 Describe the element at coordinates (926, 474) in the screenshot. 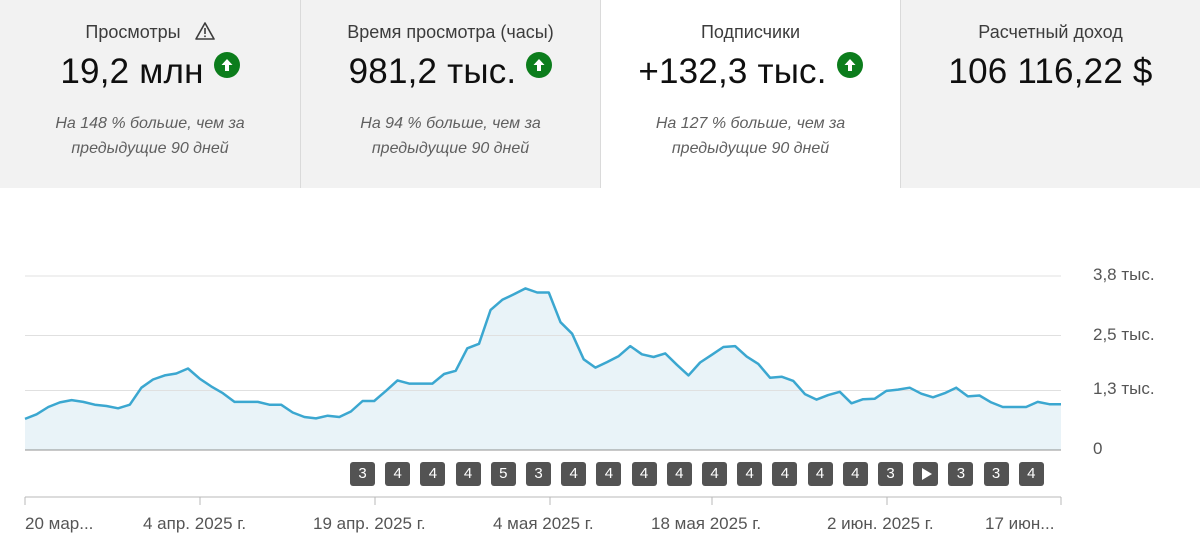

I see `play-icon` at that location.